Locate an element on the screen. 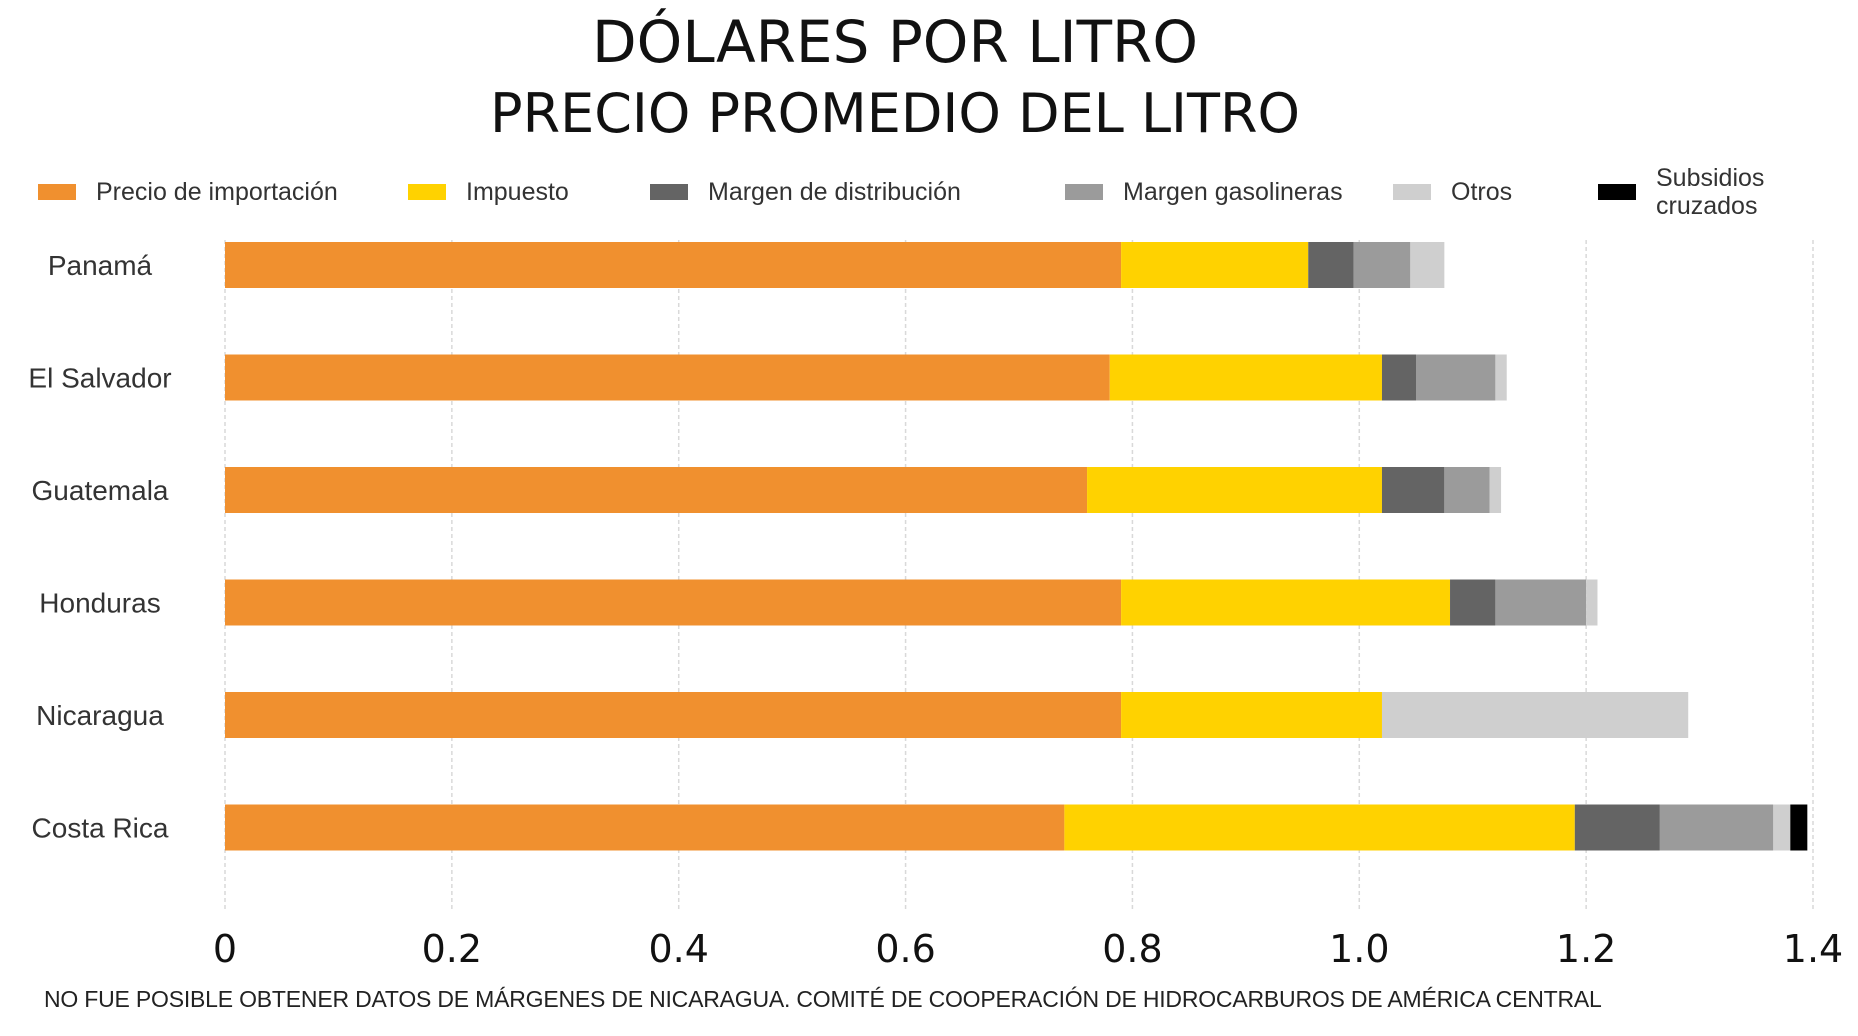 The width and height of the screenshot is (1858, 1036). legend-item: Subsidios cruzados is located at coordinates (1681, 192).